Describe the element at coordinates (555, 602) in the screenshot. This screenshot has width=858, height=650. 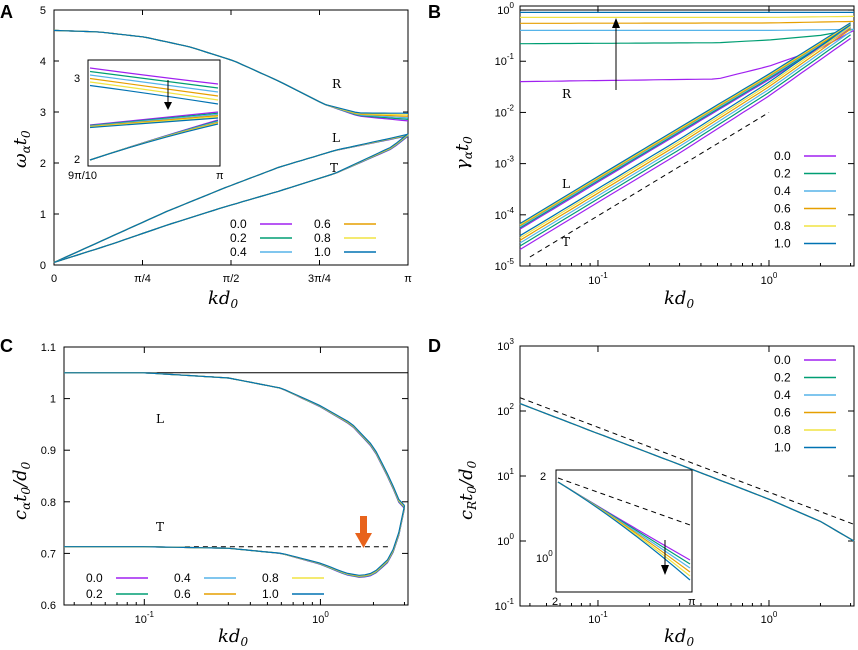
I see `inset-d-xtick-2: 2` at that location.